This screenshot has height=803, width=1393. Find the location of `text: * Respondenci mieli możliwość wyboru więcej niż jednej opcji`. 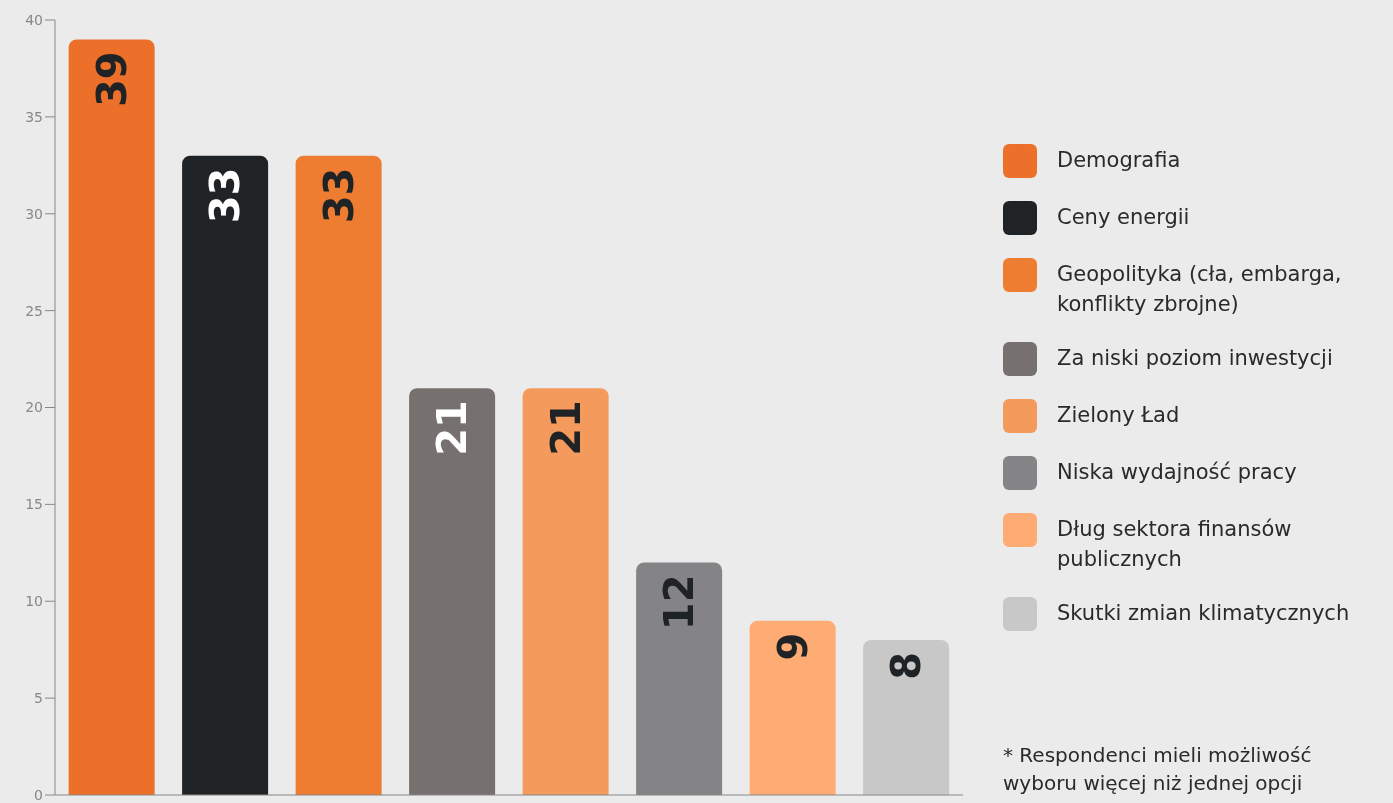

text: * Respondenci mieli możliwość wyboru więcej niż jednej opcji is located at coordinates (1158, 769).